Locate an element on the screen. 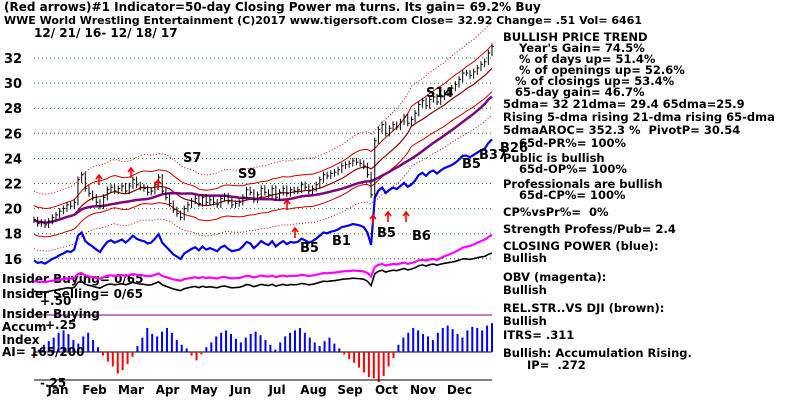 This screenshot has width=800, height=402. relstr-line is located at coordinates (263, 273).